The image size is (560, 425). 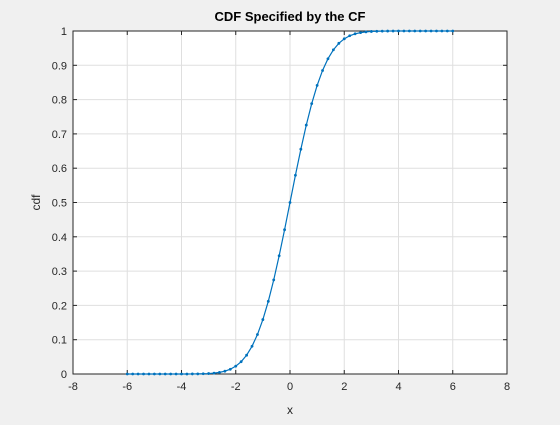 I want to click on x-tick-label: 0, so click(x=290, y=387).